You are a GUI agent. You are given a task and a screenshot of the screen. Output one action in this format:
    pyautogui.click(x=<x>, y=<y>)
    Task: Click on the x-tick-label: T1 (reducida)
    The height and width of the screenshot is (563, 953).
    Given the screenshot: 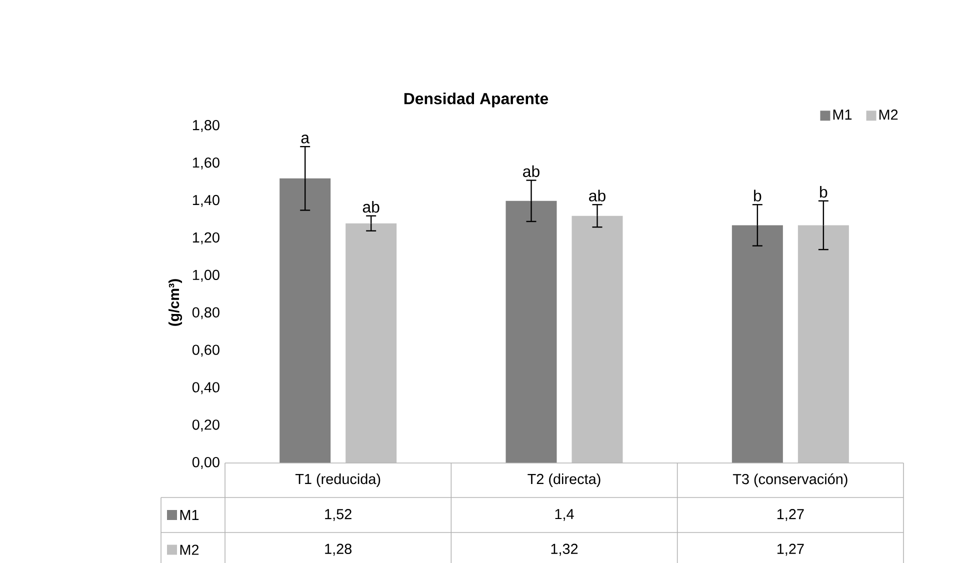 What is the action you would take?
    pyautogui.click(x=337, y=480)
    